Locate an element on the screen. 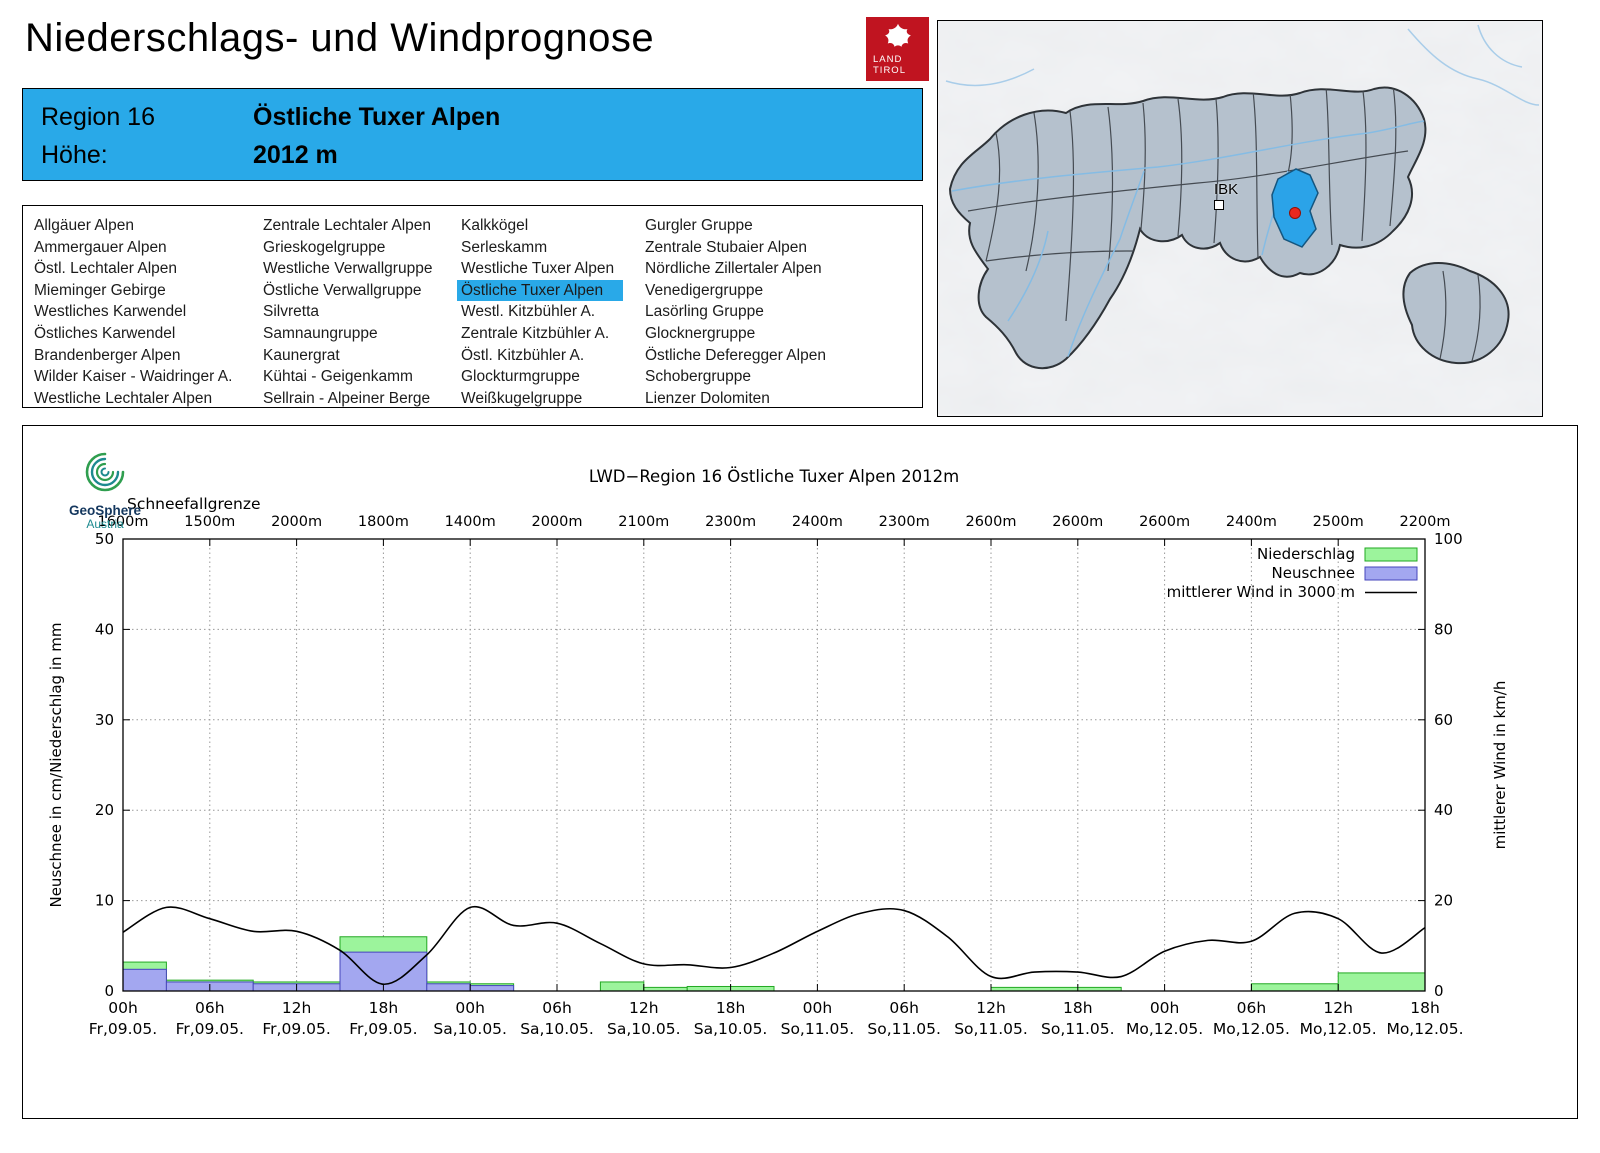 The width and height of the screenshot is (1600, 1153). region-item: Samnaungruppe is located at coordinates (320, 333).